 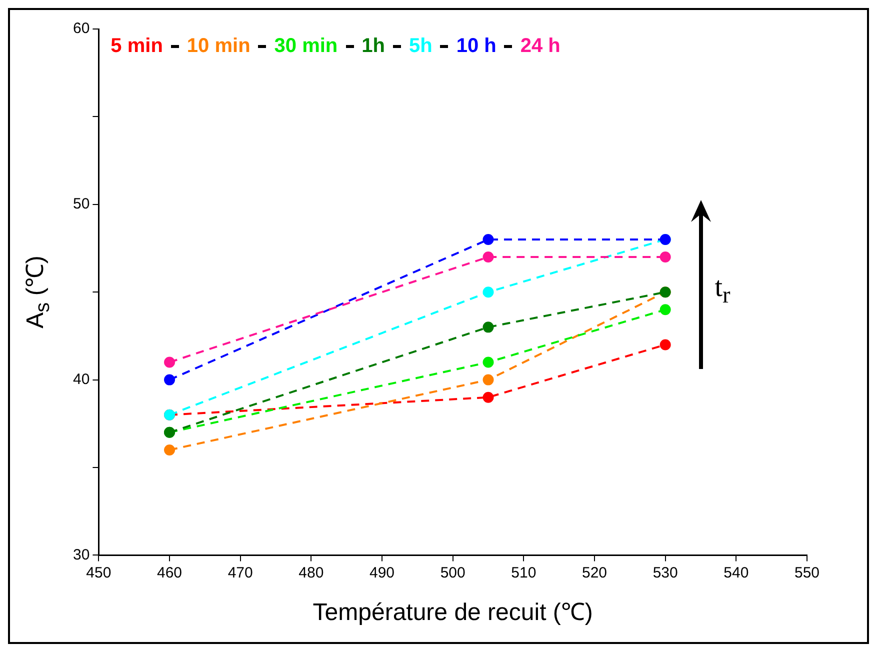 I want to click on x-tick-label: 490, so click(x=382, y=573).